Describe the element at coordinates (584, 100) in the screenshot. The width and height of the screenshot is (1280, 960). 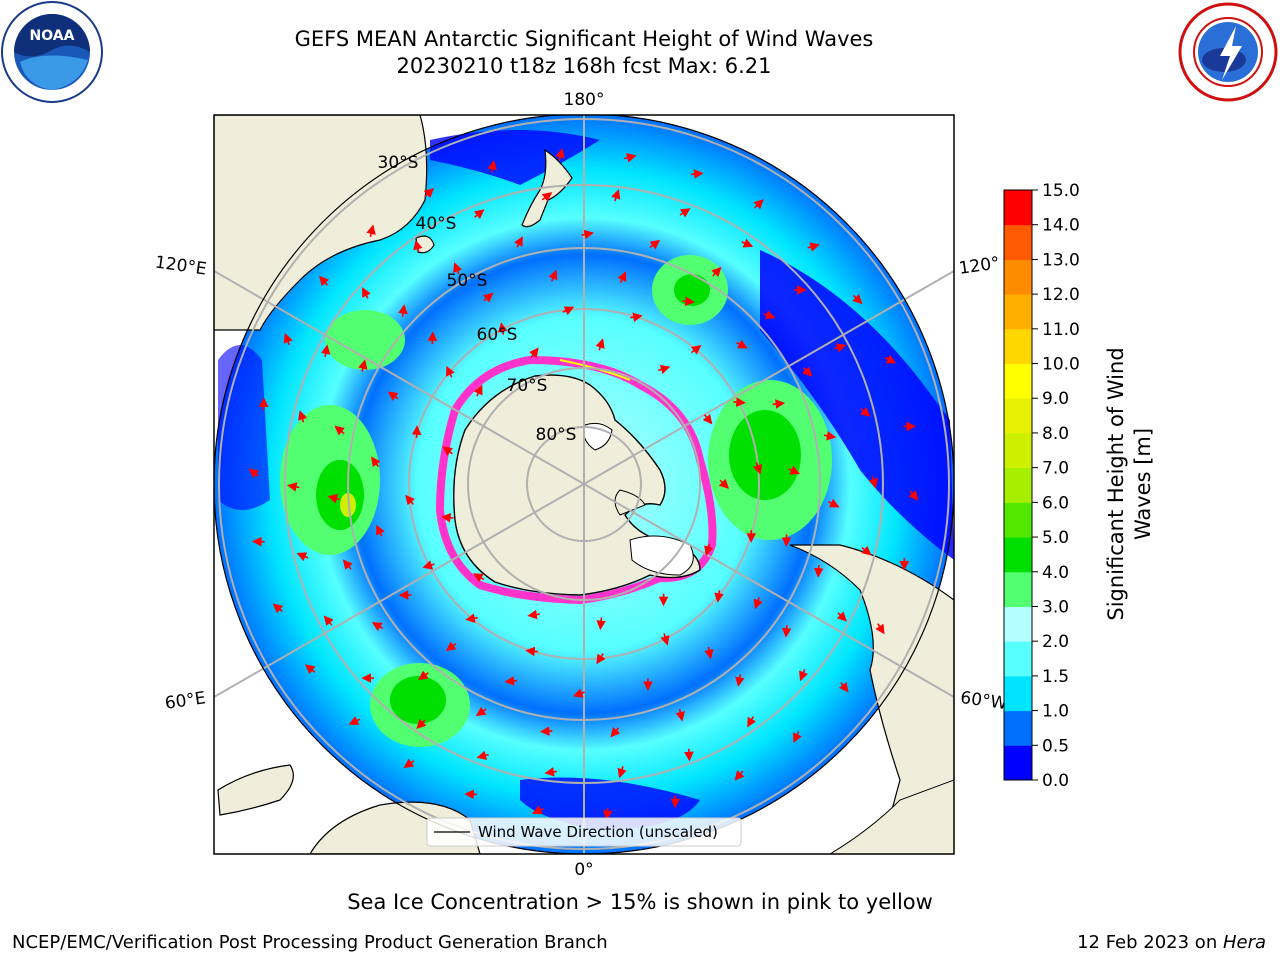
I see `lon-label-180: 180°` at that location.